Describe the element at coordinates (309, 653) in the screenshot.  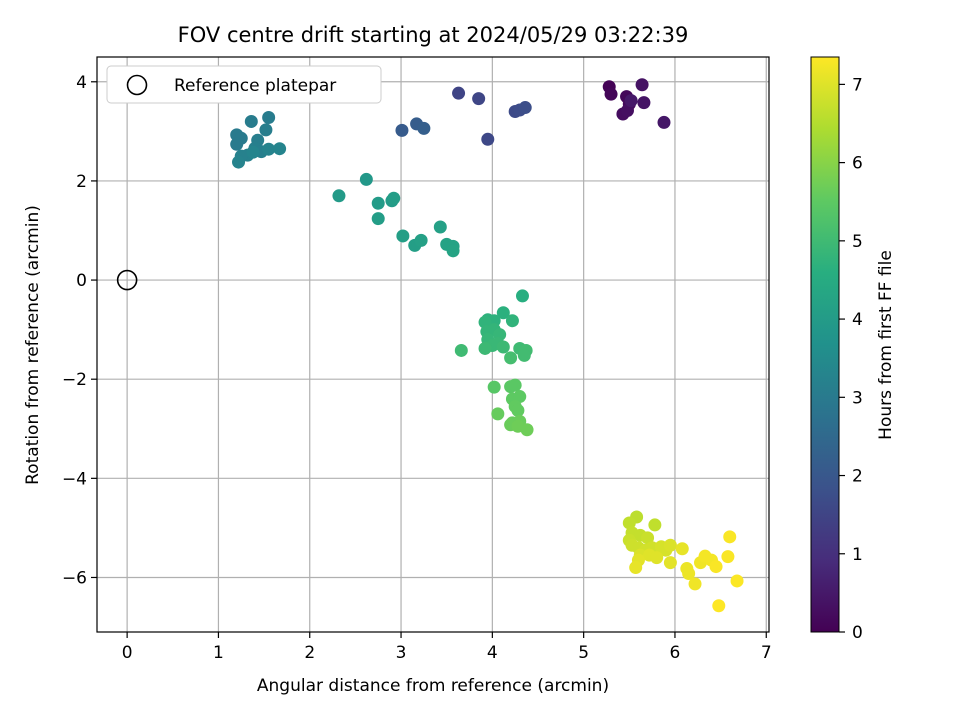
I see `x-tick-label: 2` at that location.